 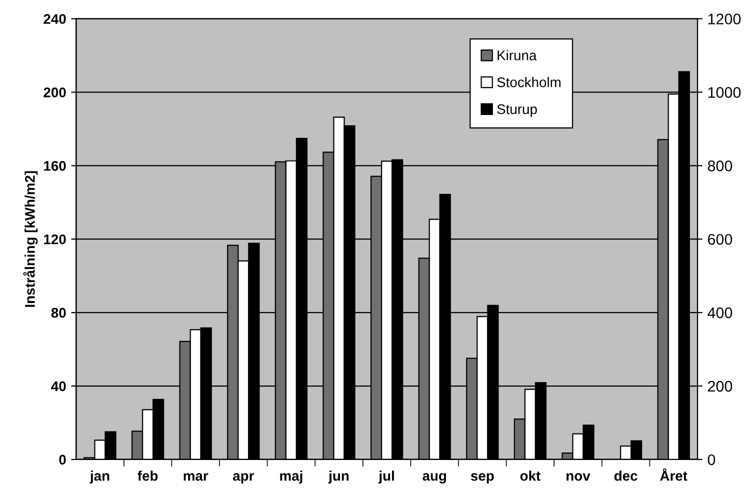 I want to click on y2-tick-label: 600, so click(x=720, y=239).